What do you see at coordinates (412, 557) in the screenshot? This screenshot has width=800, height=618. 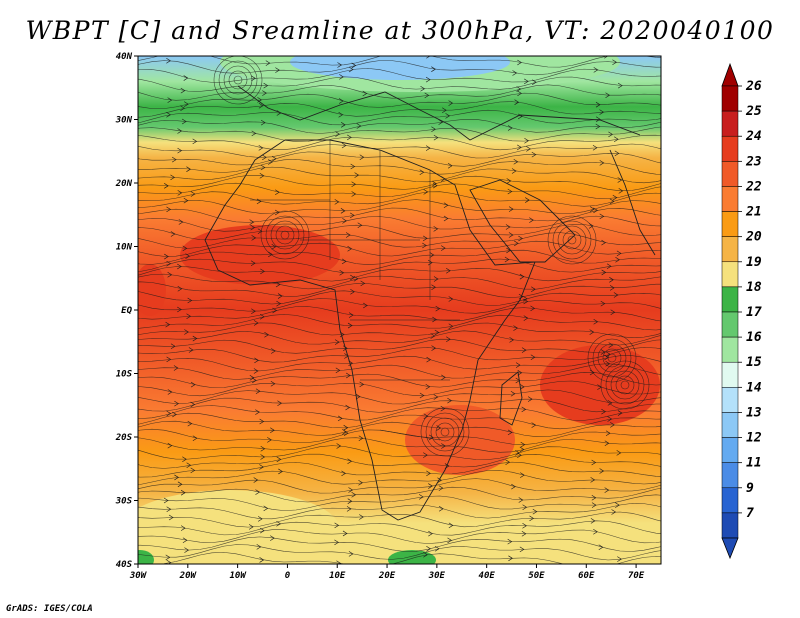 I see `green-patch-south` at bounding box center [412, 557].